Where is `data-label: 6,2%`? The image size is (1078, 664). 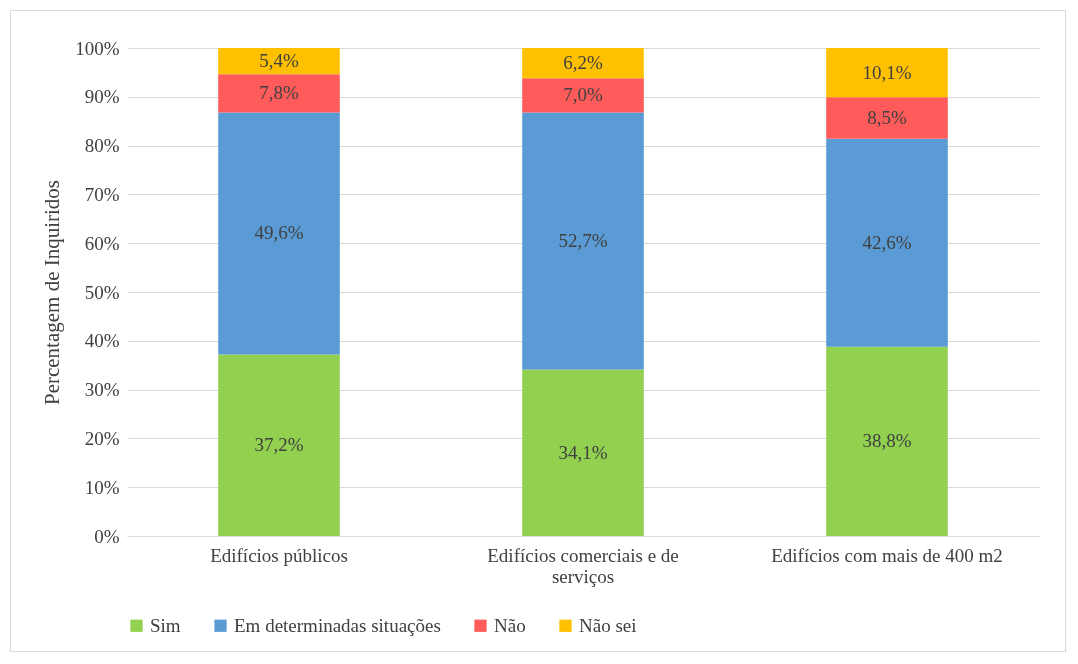
data-label: 6,2% is located at coordinates (583, 63).